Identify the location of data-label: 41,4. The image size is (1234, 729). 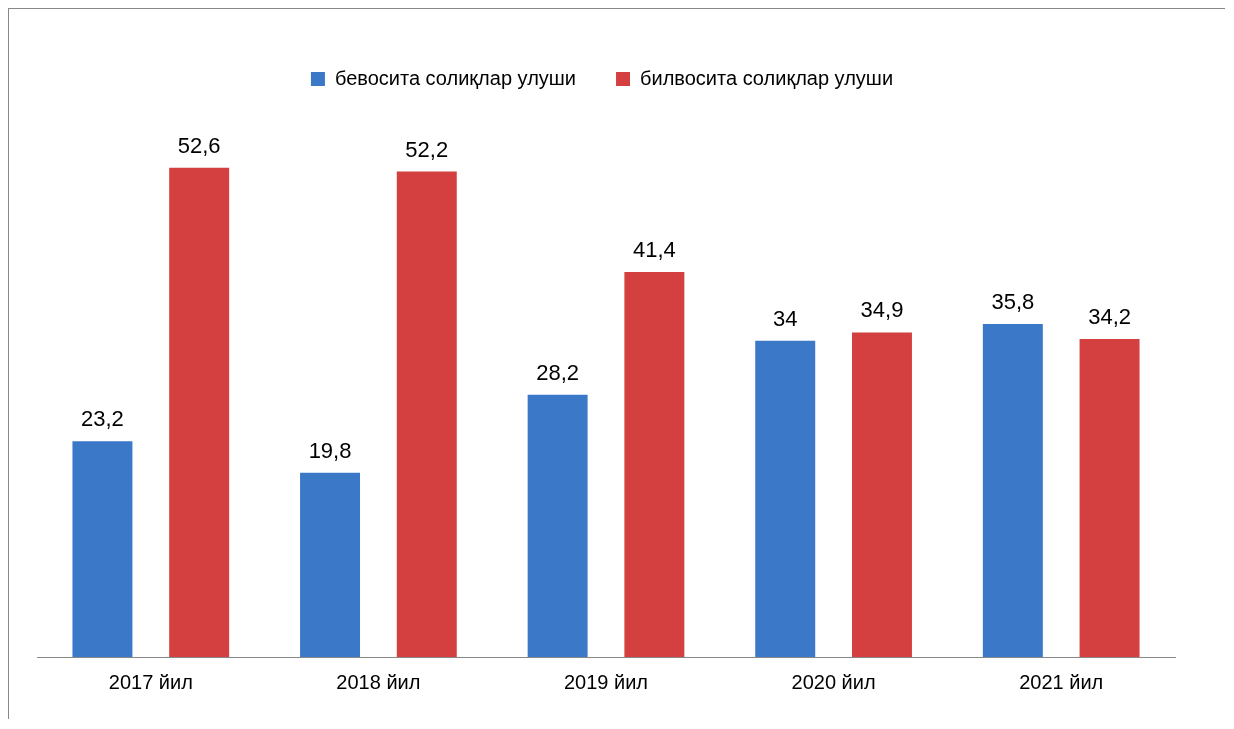
(654, 250).